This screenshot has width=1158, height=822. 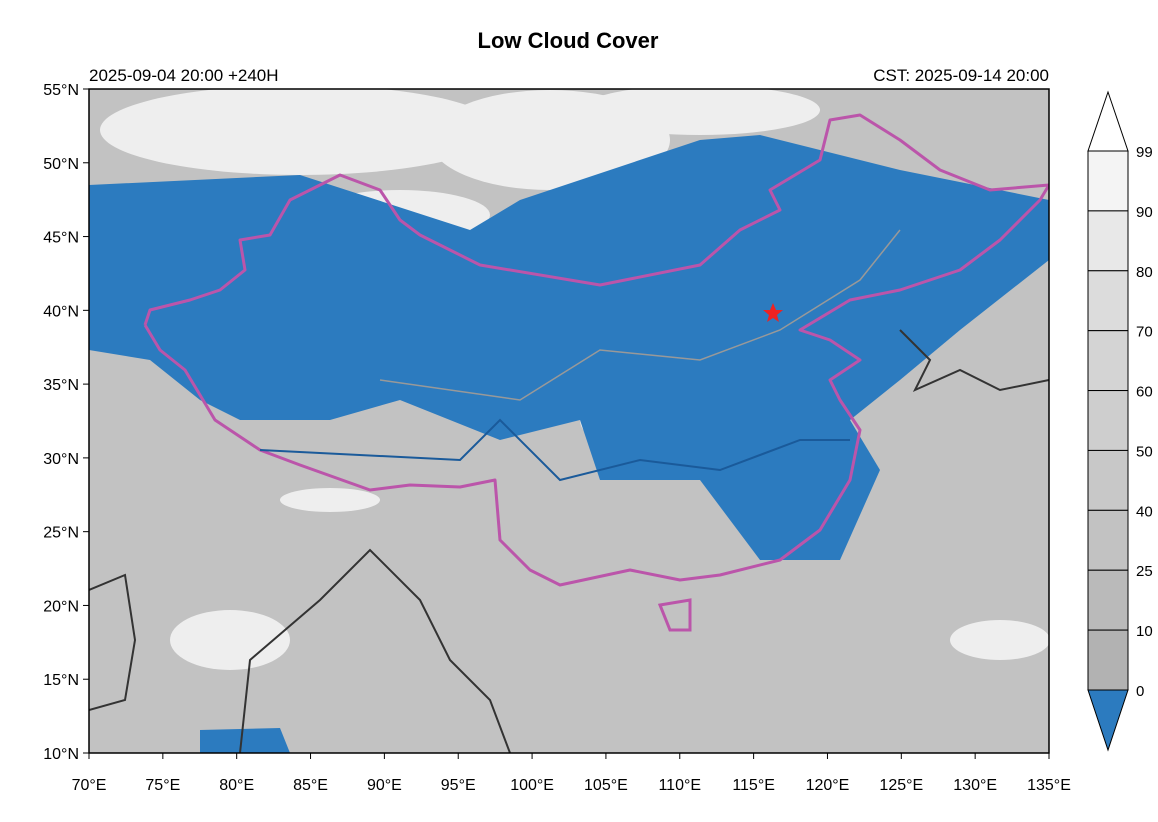 I want to click on star-marker, so click(x=773, y=312).